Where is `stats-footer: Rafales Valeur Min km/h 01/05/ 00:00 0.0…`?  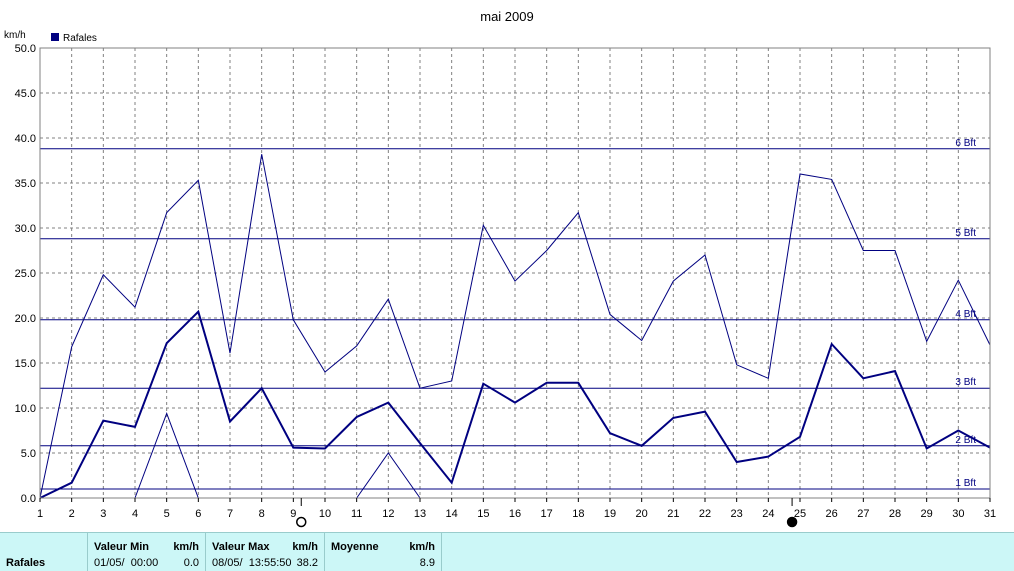 stats-footer: Rafales Valeur Min km/h 01/05/ 00:00 0.0… is located at coordinates (507, 551).